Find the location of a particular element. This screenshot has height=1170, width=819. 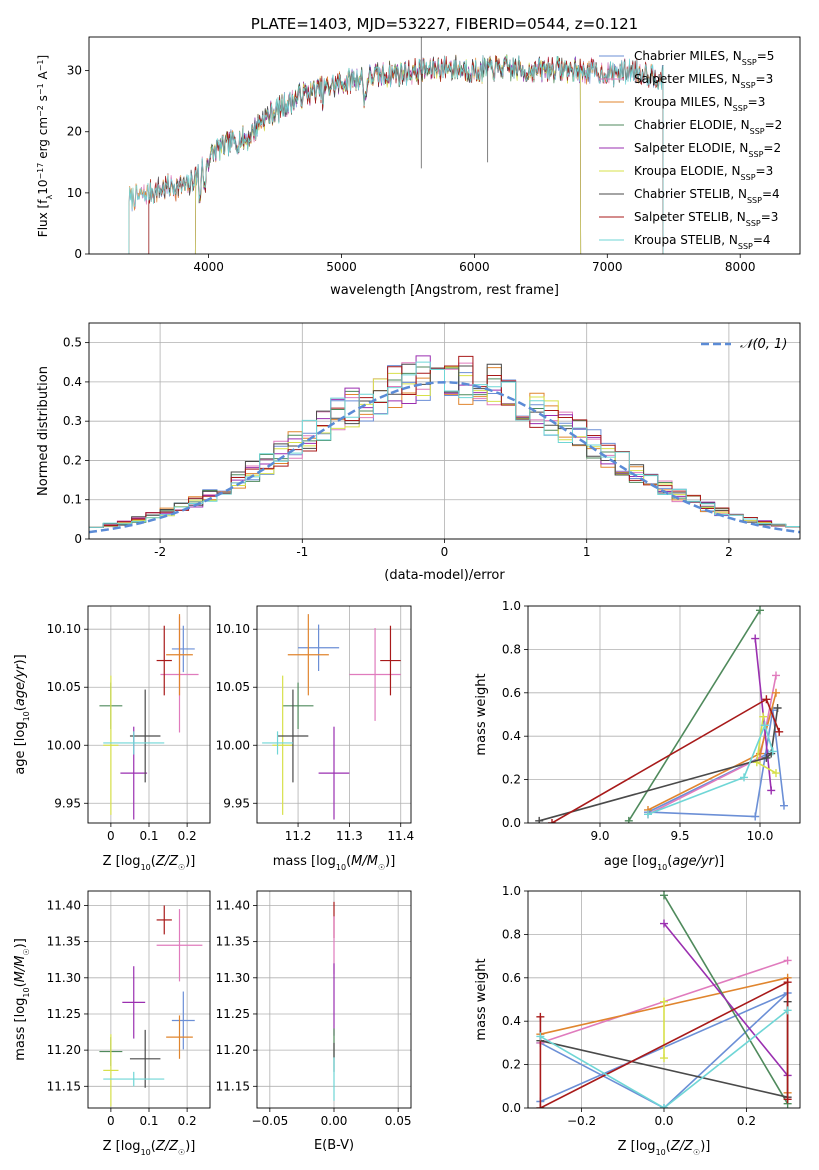

resid-xlabel: (data-model)/error is located at coordinates (444, 575).